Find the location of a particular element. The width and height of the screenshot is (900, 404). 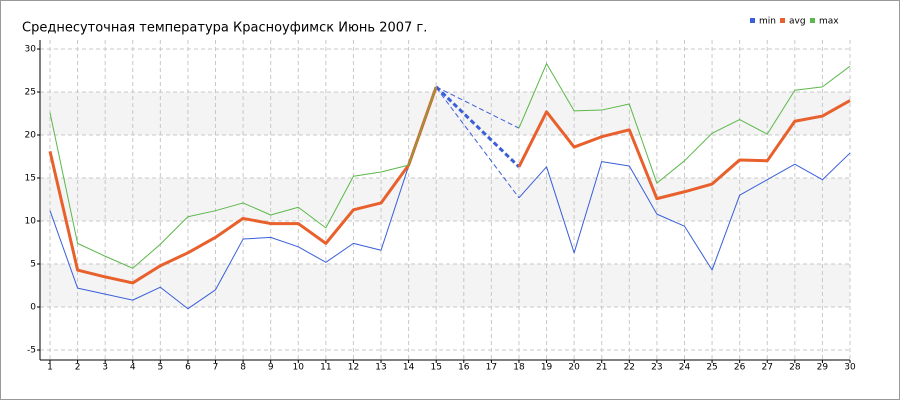

x-tick-label: 4 is located at coordinates (133, 368).